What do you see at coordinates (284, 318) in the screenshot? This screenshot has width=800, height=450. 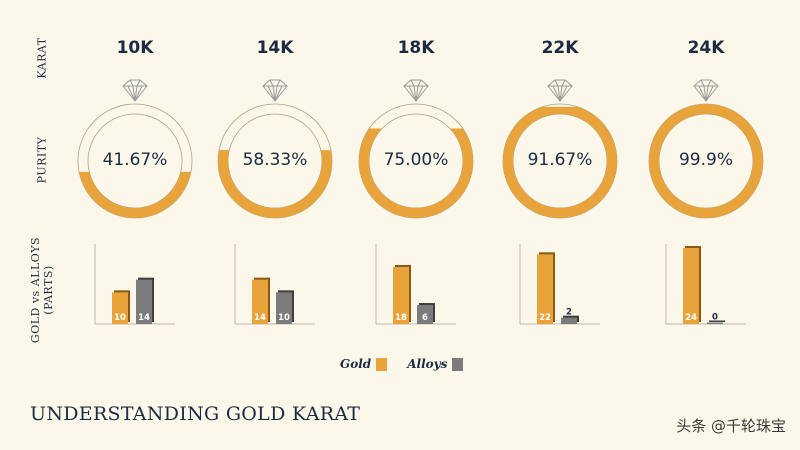 I see `alloys-bar-label: 10` at bounding box center [284, 318].